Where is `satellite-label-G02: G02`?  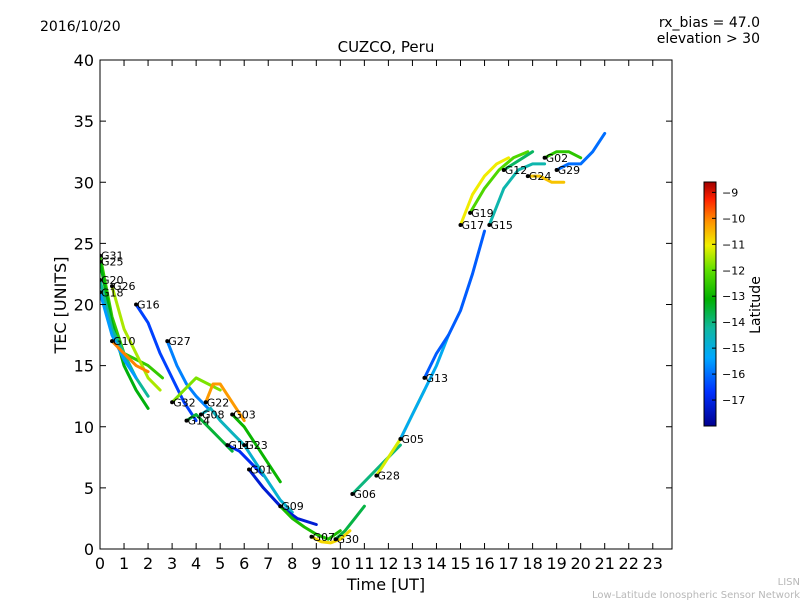 satellite-label-G02: G02 is located at coordinates (557, 158).